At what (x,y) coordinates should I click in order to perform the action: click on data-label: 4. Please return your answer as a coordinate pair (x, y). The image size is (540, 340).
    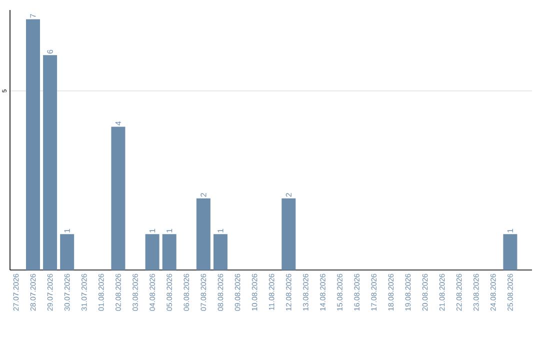
    Looking at the image, I should click on (118, 123).